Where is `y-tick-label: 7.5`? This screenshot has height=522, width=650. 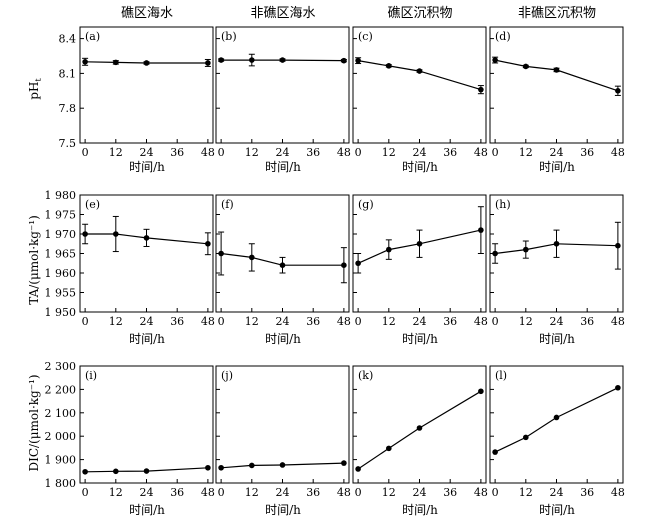
y-tick-label: 7.5 is located at coordinates (68, 143).